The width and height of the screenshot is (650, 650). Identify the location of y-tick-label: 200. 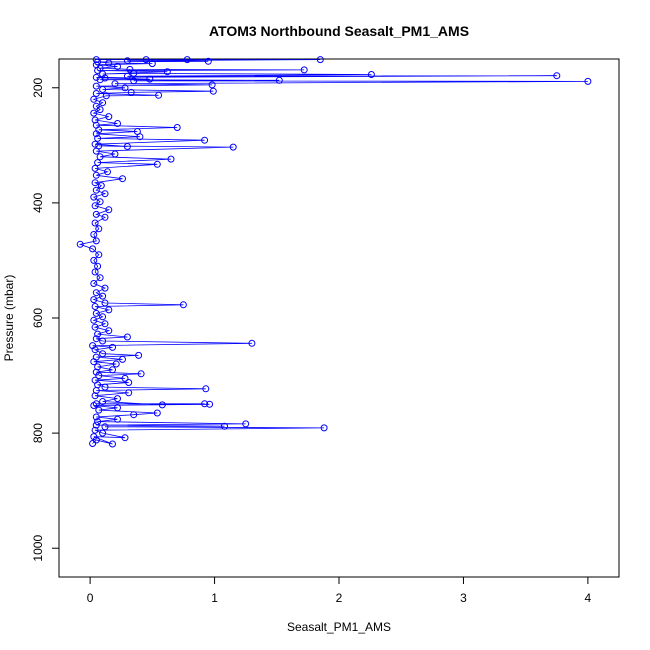
(38, 87).